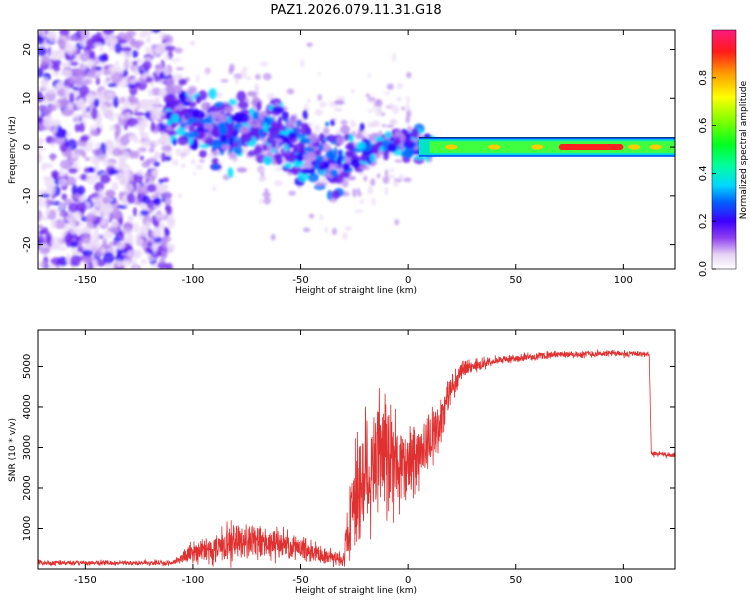 The height and width of the screenshot is (600, 750). I want to click on snr-ytick-label: 5000, so click(27, 366).